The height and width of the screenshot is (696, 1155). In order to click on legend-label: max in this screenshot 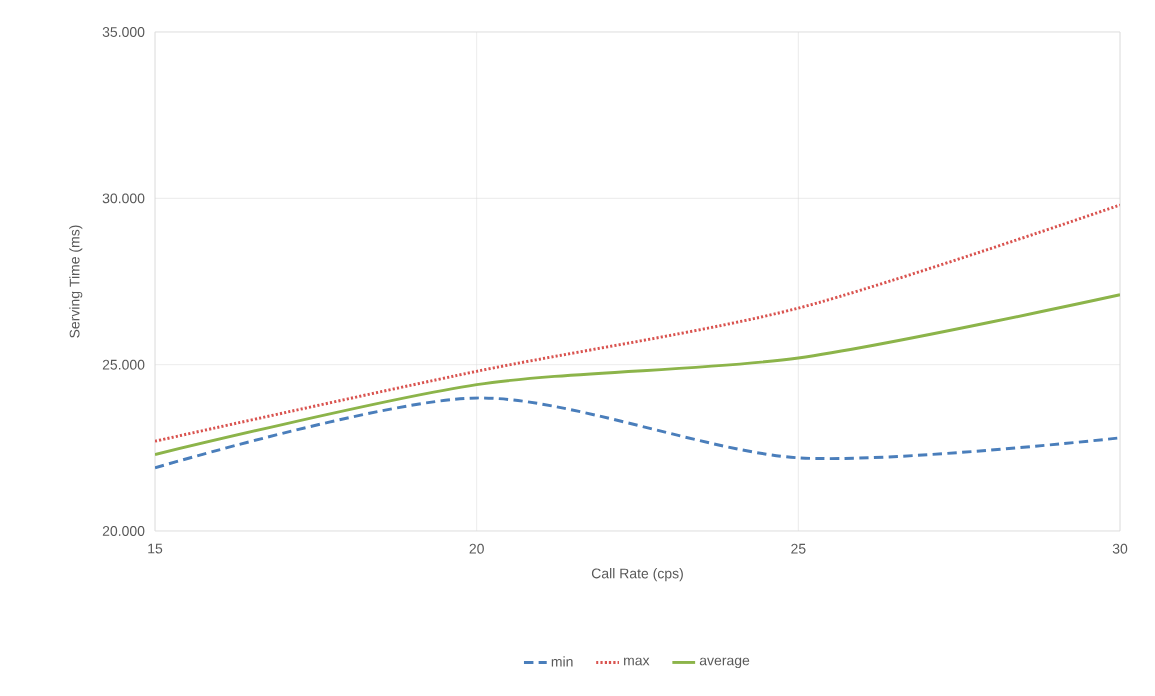, I will do `click(637, 661)`.